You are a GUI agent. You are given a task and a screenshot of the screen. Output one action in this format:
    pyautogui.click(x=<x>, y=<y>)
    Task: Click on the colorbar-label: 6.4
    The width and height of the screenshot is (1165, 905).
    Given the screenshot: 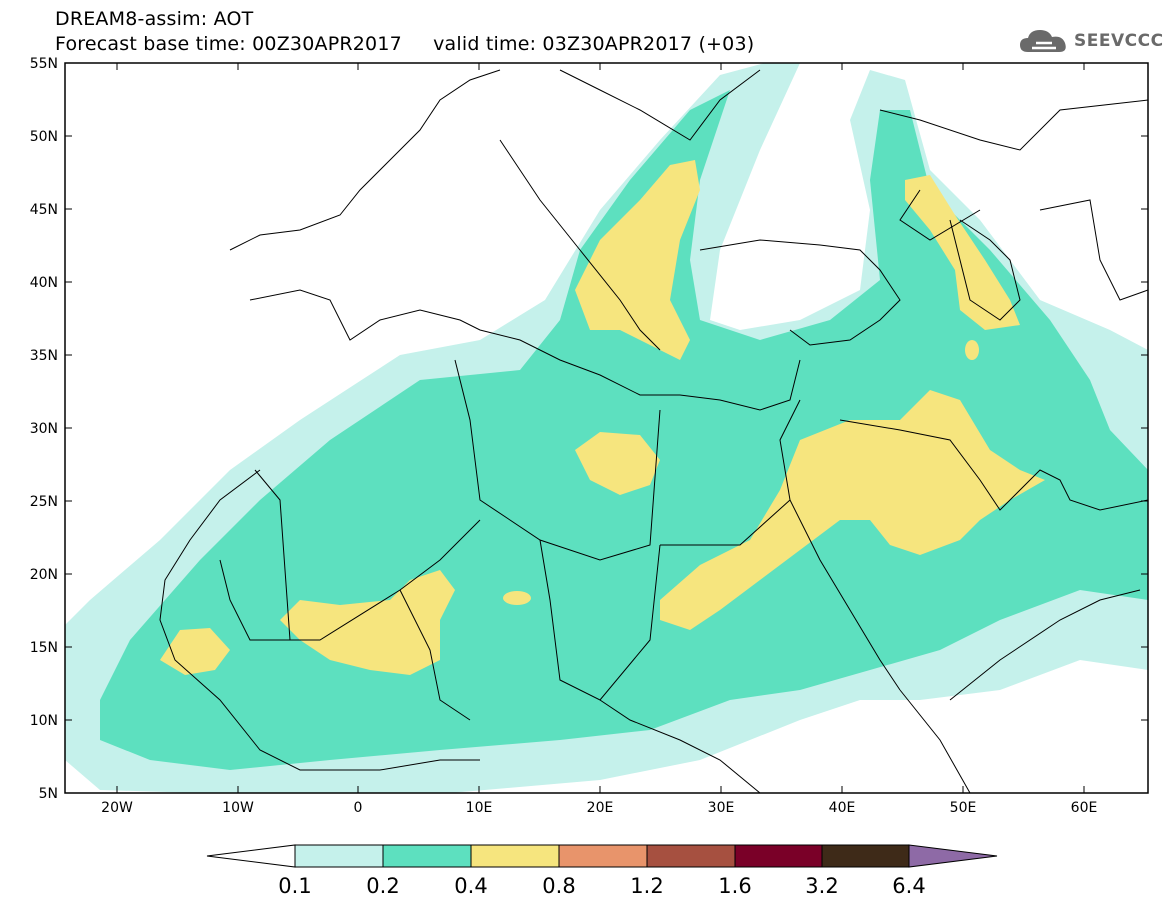 What is the action you would take?
    pyautogui.click(x=908, y=886)
    